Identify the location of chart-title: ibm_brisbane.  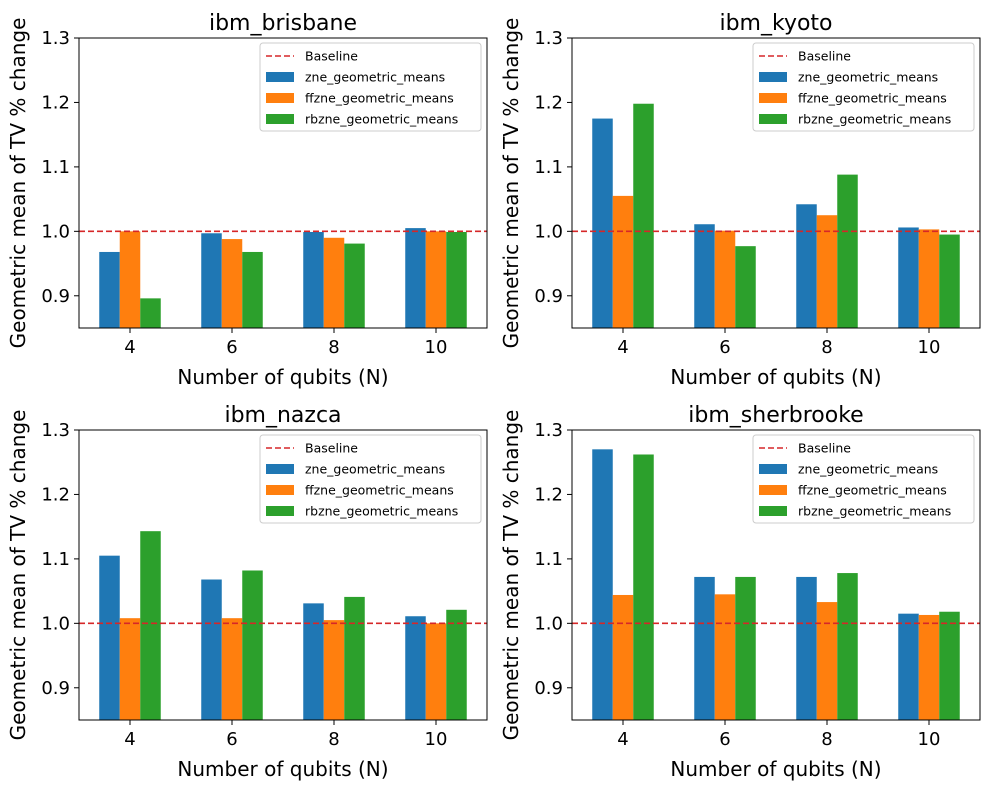
(283, 23).